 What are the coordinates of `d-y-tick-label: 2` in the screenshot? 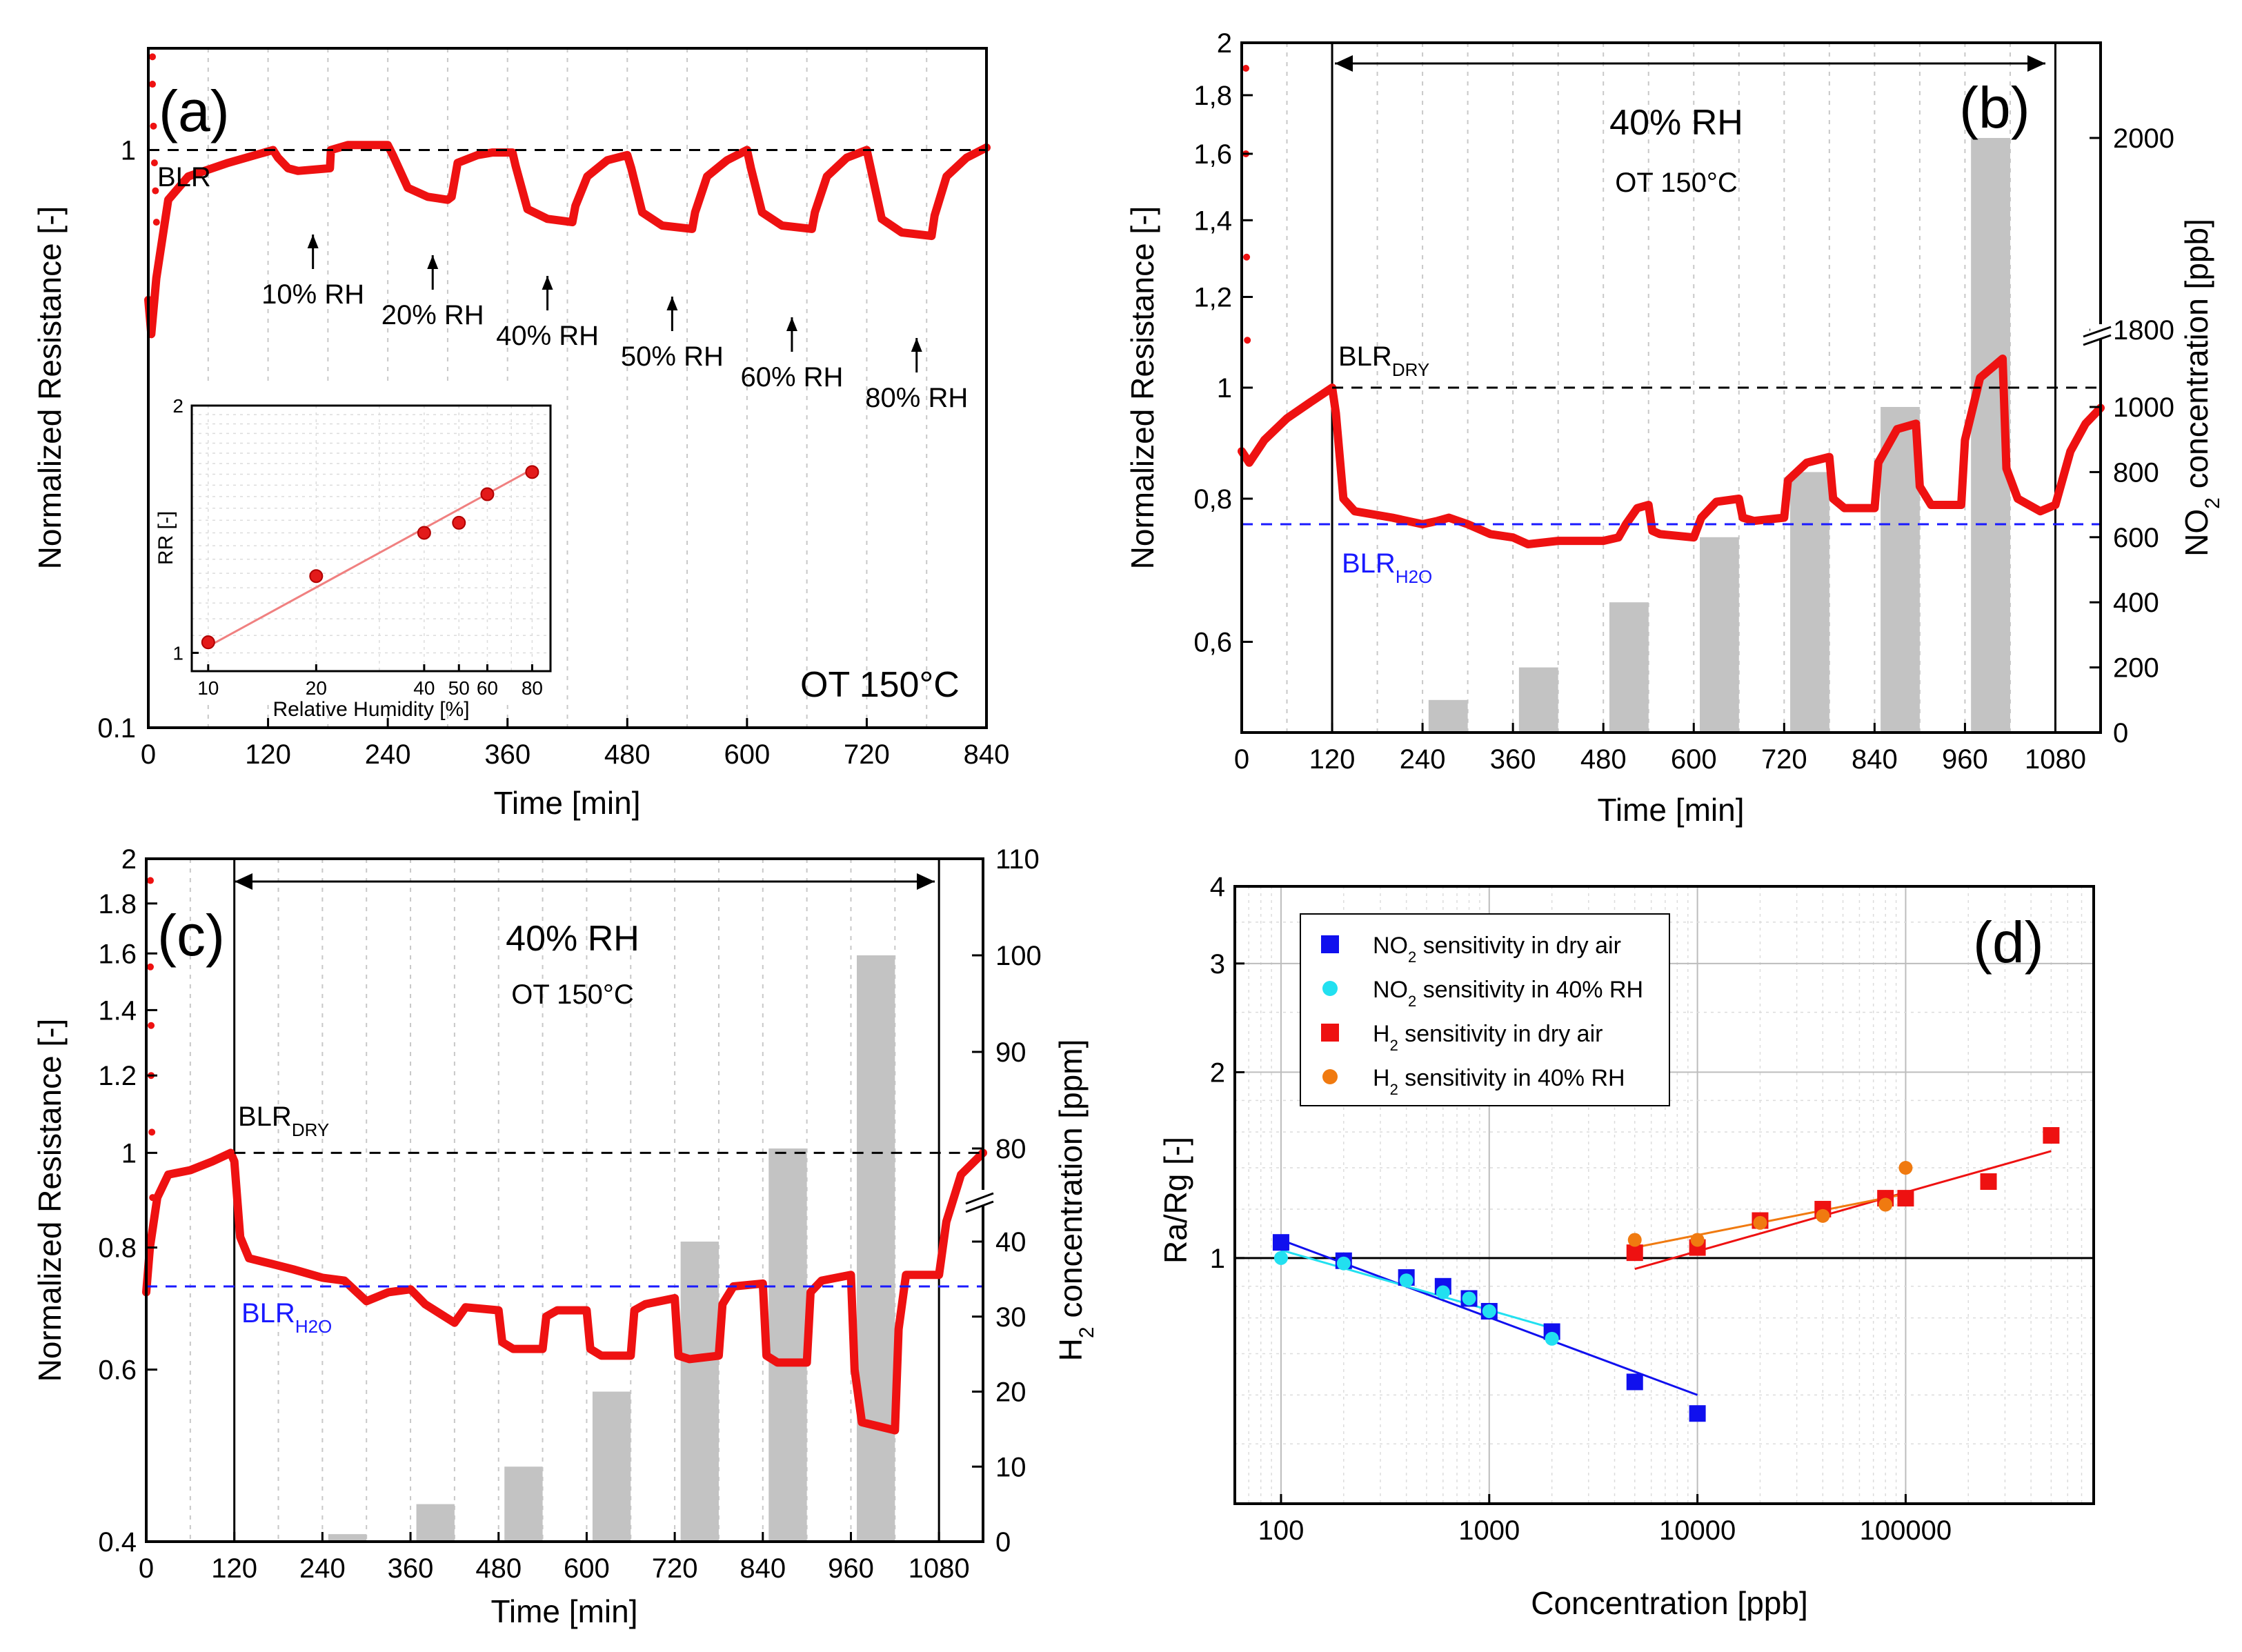 It's located at (1218, 1072).